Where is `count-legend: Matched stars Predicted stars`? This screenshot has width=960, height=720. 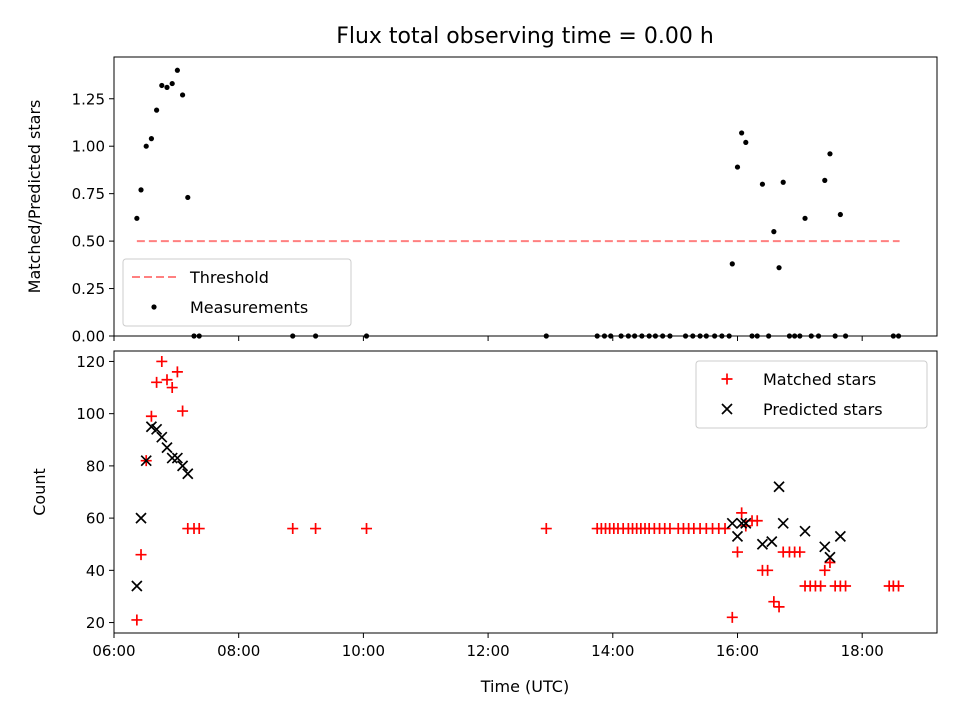 count-legend: Matched stars Predicted stars is located at coordinates (811, 394).